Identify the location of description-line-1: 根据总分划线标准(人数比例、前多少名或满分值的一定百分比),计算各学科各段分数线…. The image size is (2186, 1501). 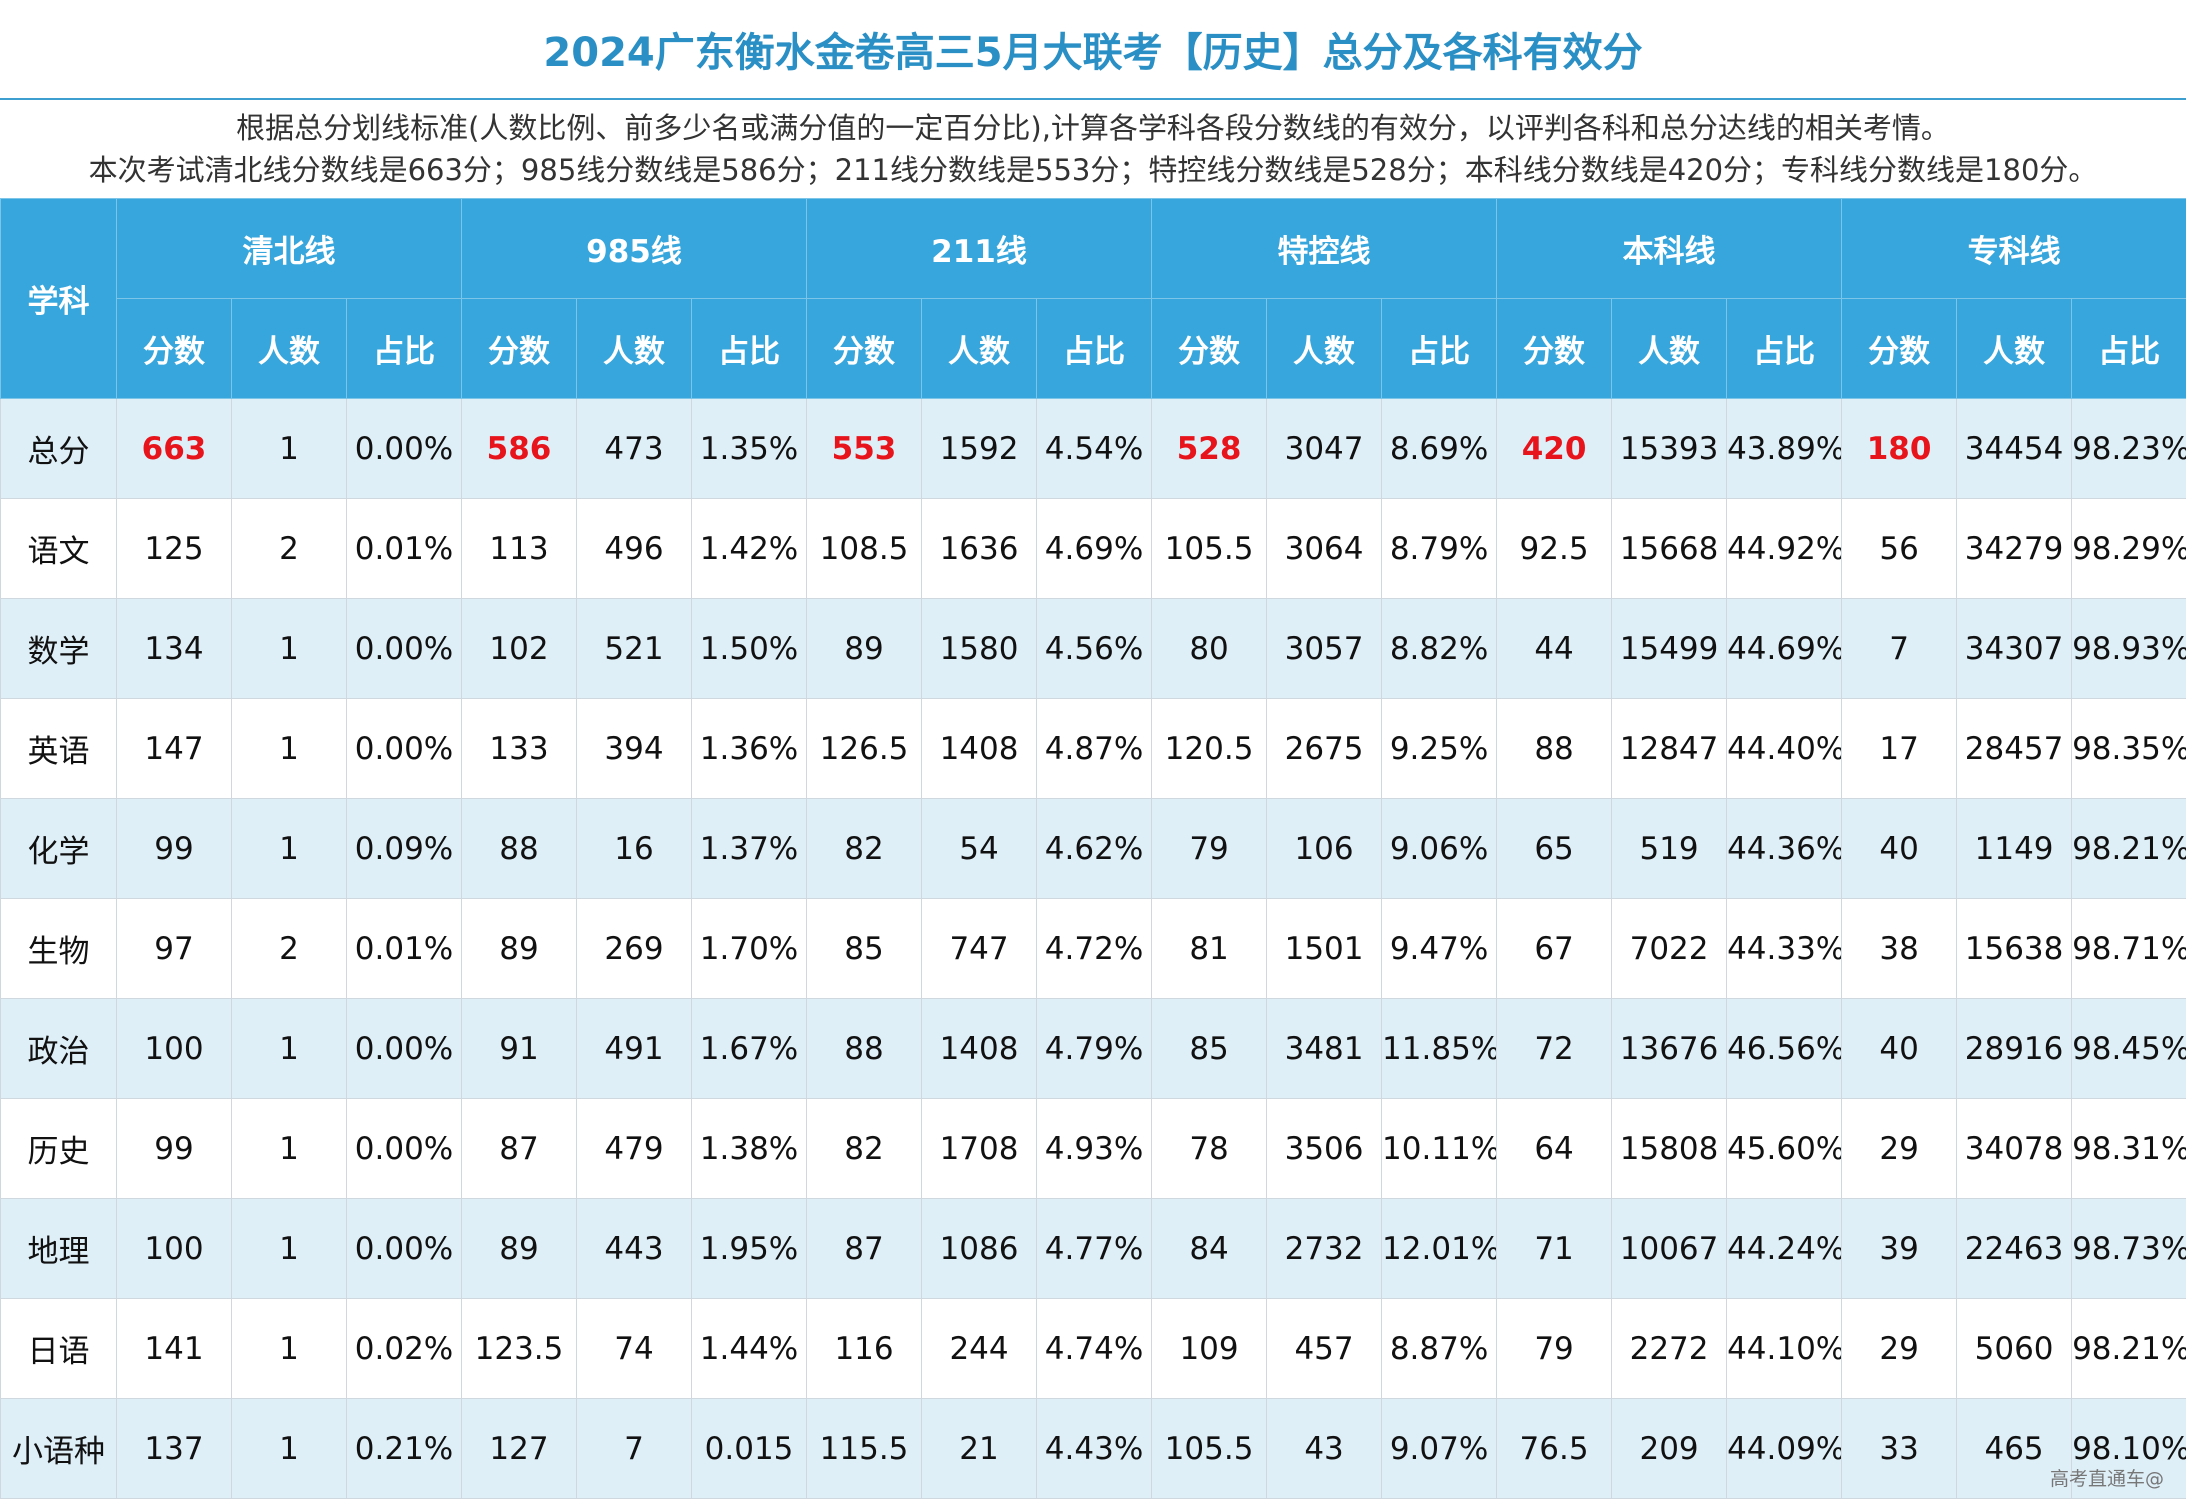
(1093, 128).